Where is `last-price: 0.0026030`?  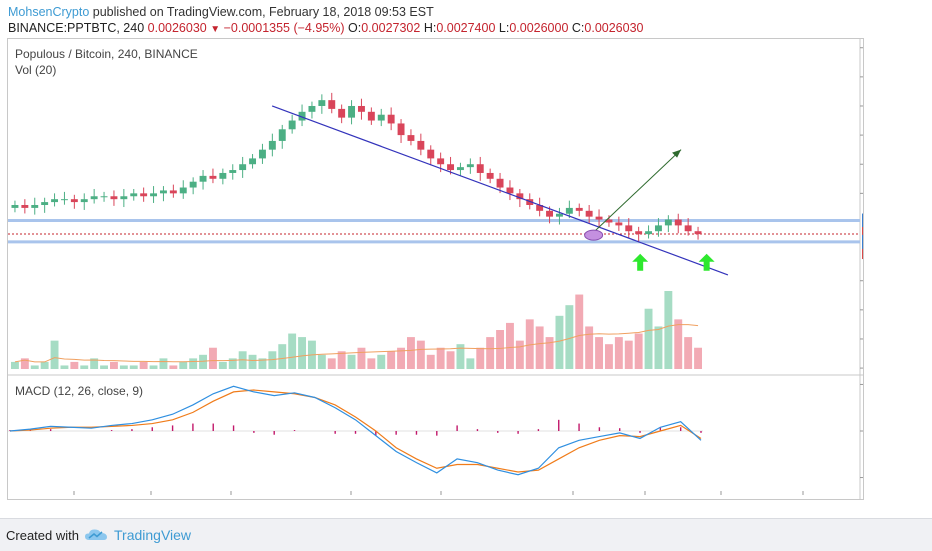 last-price: 0.0026030 is located at coordinates (177, 28).